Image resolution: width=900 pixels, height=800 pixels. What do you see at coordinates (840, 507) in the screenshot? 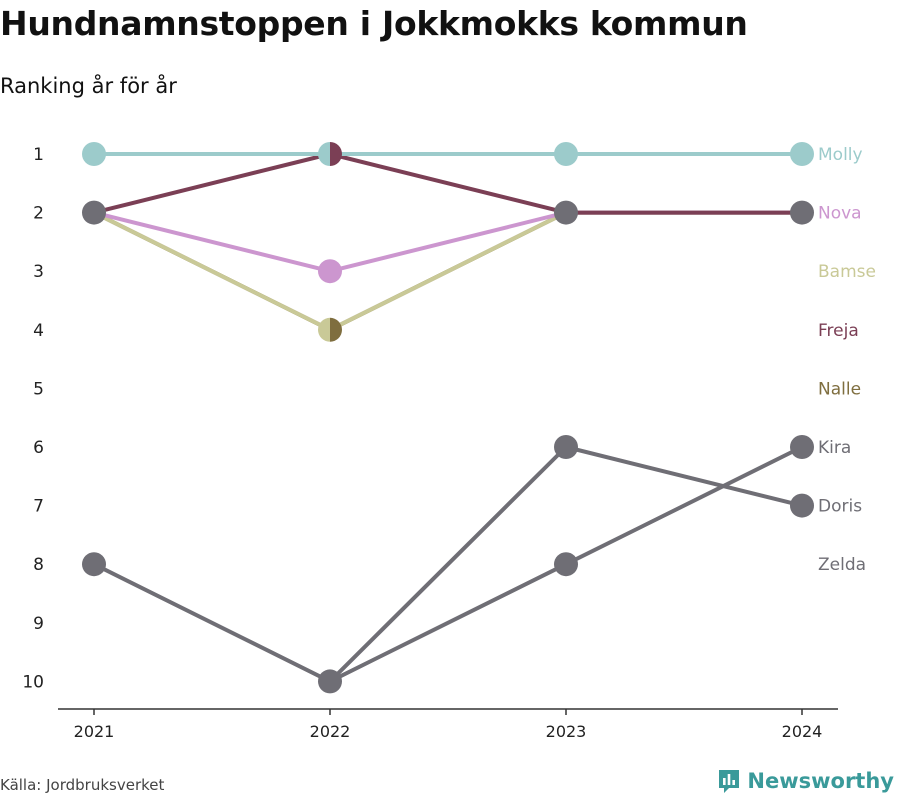
I see `end-label-doris: Doris` at bounding box center [840, 507].